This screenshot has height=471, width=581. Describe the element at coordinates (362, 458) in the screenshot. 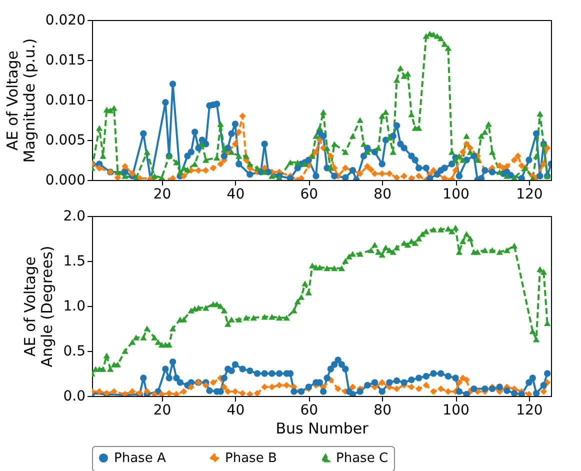

I see `legend-label: Phase C` at that location.